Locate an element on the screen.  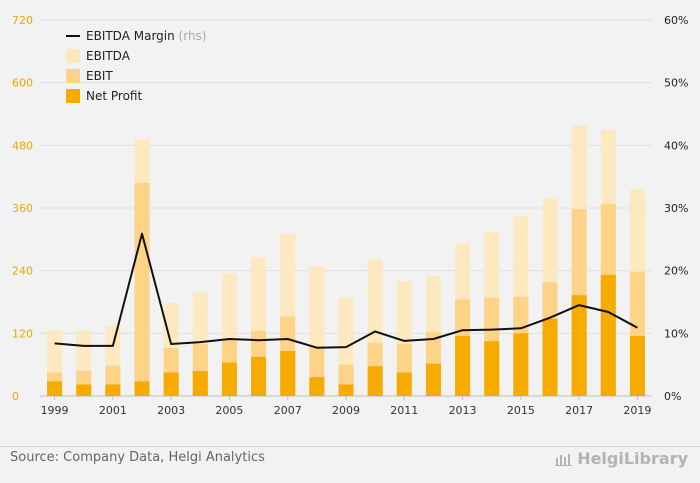
legend-suffix: (rhs) is located at coordinates (191, 36).